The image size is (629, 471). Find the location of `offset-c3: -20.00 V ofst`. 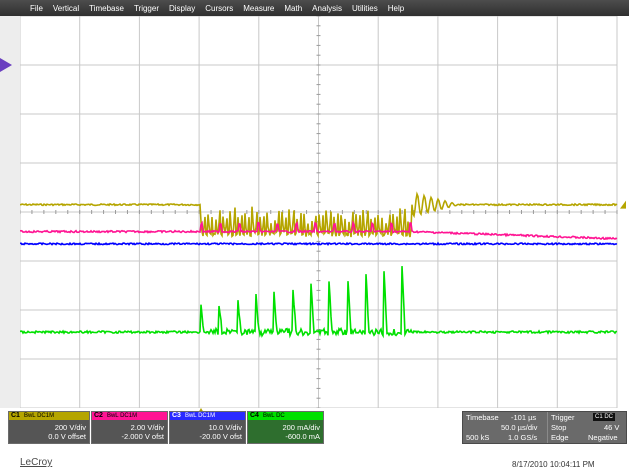

offset-c3: -20.00 V ofst is located at coordinates (220, 436).